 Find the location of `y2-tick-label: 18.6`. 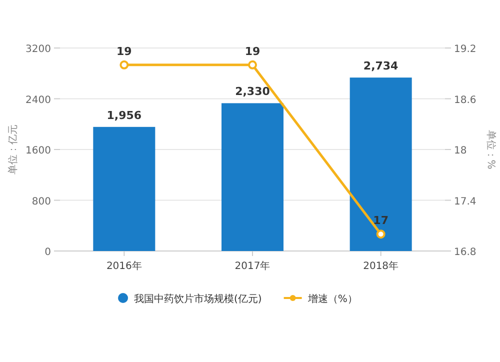

y2-tick-label: 18.6 is located at coordinates (465, 100).